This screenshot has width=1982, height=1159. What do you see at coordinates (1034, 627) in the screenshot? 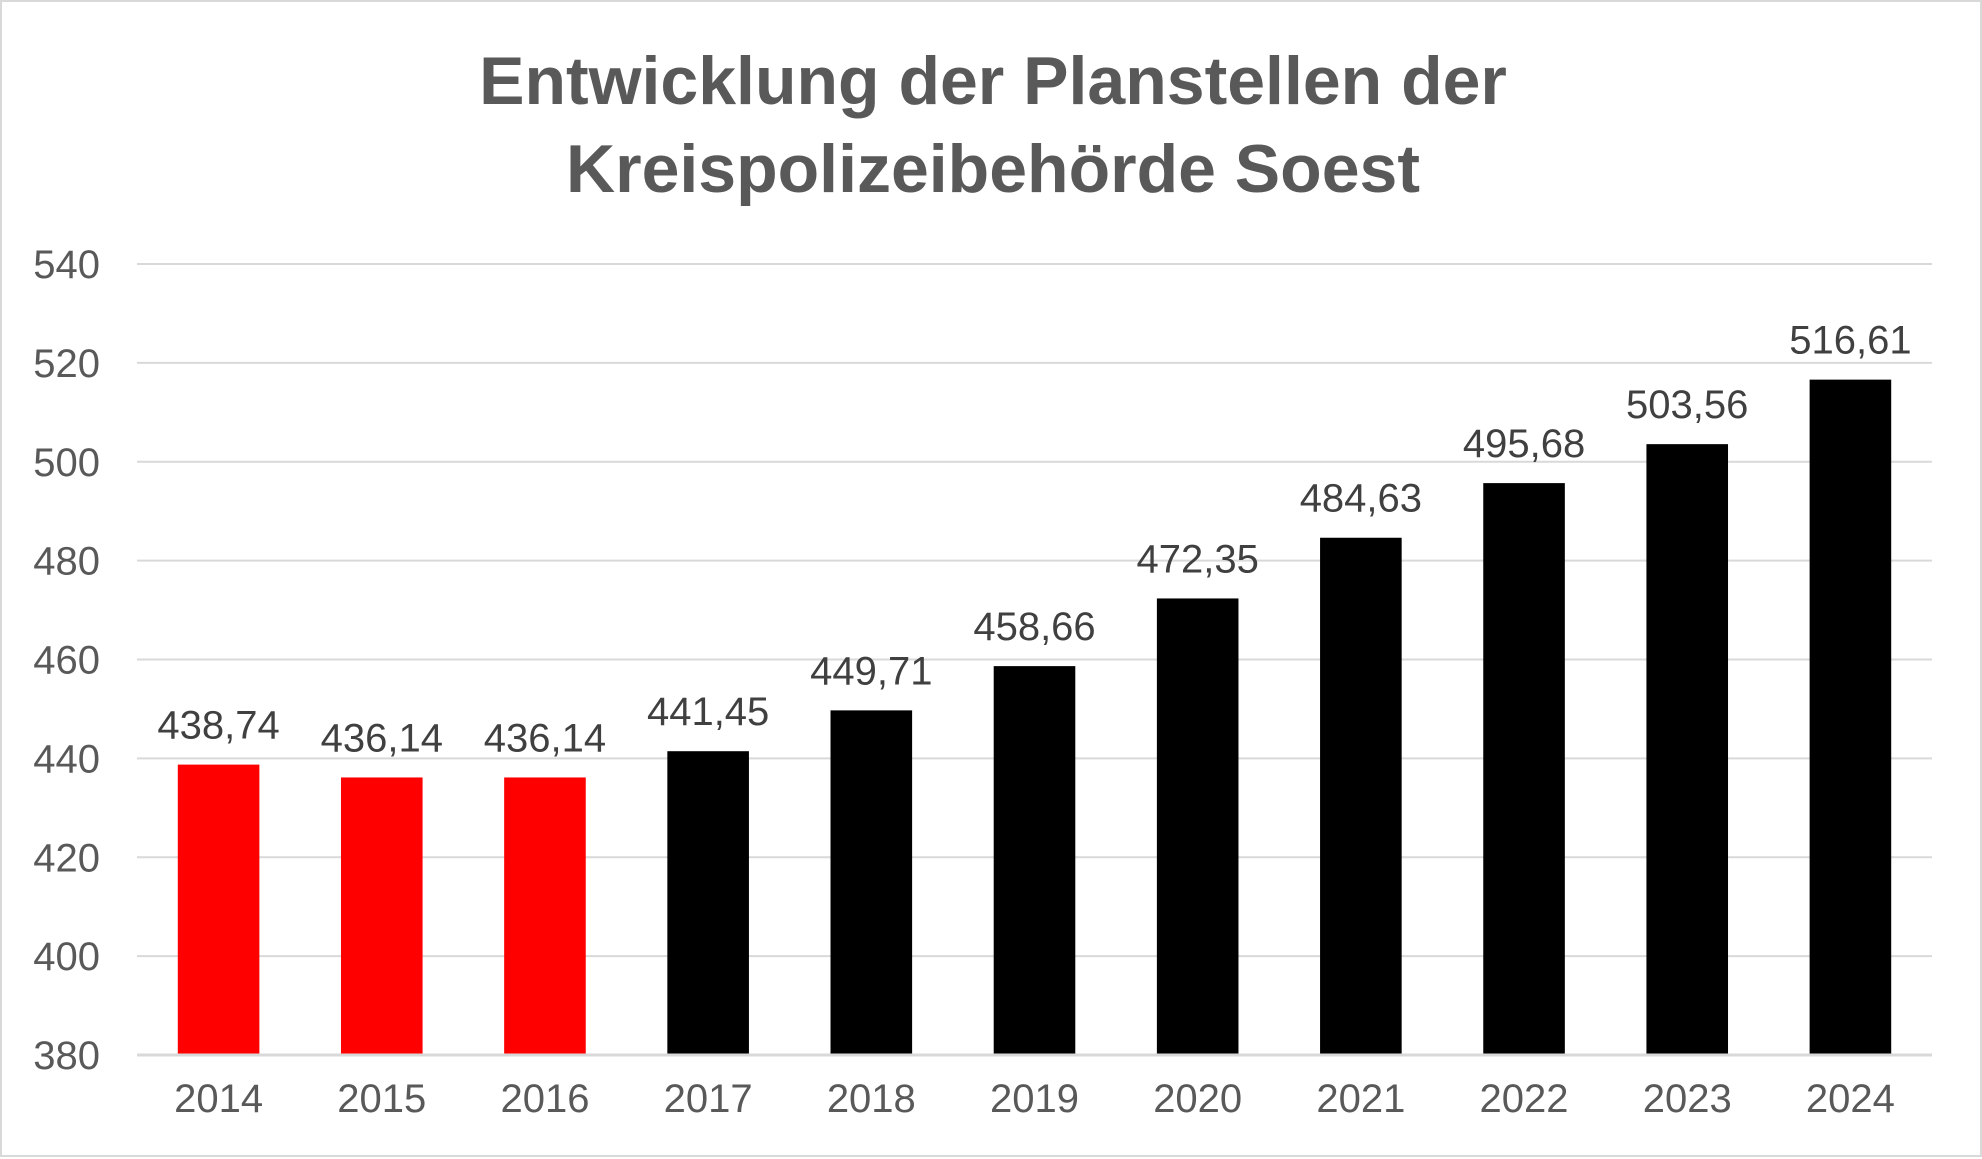
I see `data-label: 458,66` at bounding box center [1034, 627].